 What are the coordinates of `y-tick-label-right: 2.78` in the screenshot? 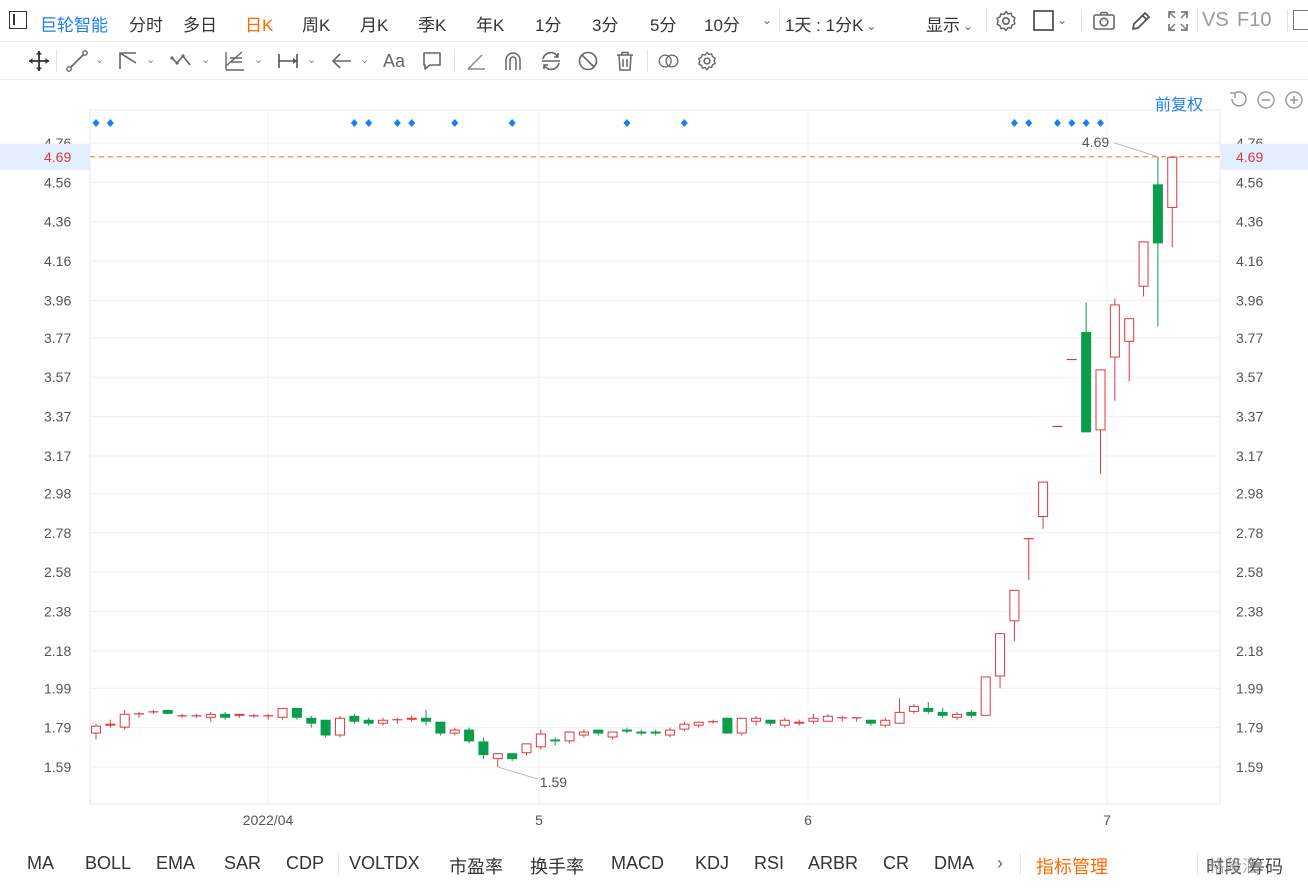 It's located at (1249, 533).